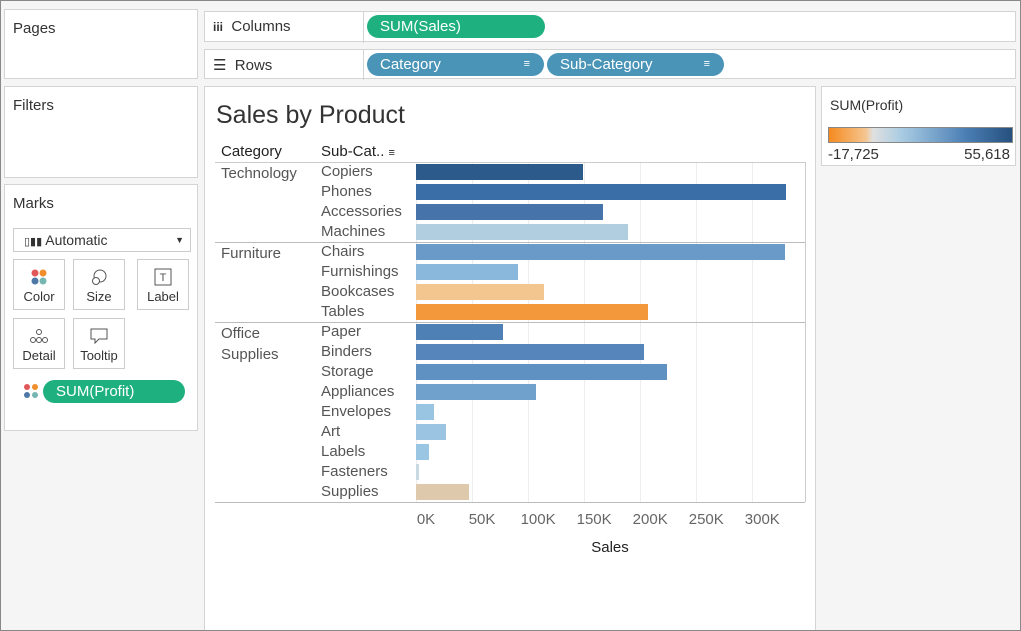 This screenshot has width=1021, height=631. I want to click on subcategory-label: Phones, so click(346, 191).